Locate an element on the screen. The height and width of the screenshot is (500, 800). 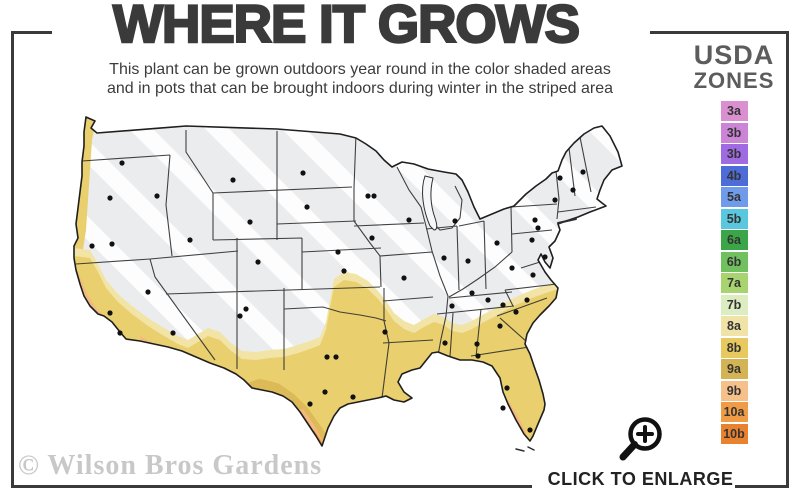
legend-zone-item: 8b is located at coordinates (734, 347).